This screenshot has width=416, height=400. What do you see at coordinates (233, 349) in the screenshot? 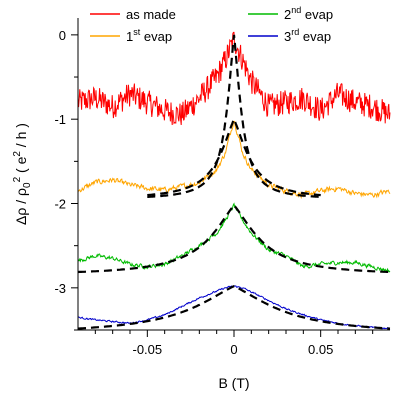
I see `x-tick-label: 0` at bounding box center [233, 349].